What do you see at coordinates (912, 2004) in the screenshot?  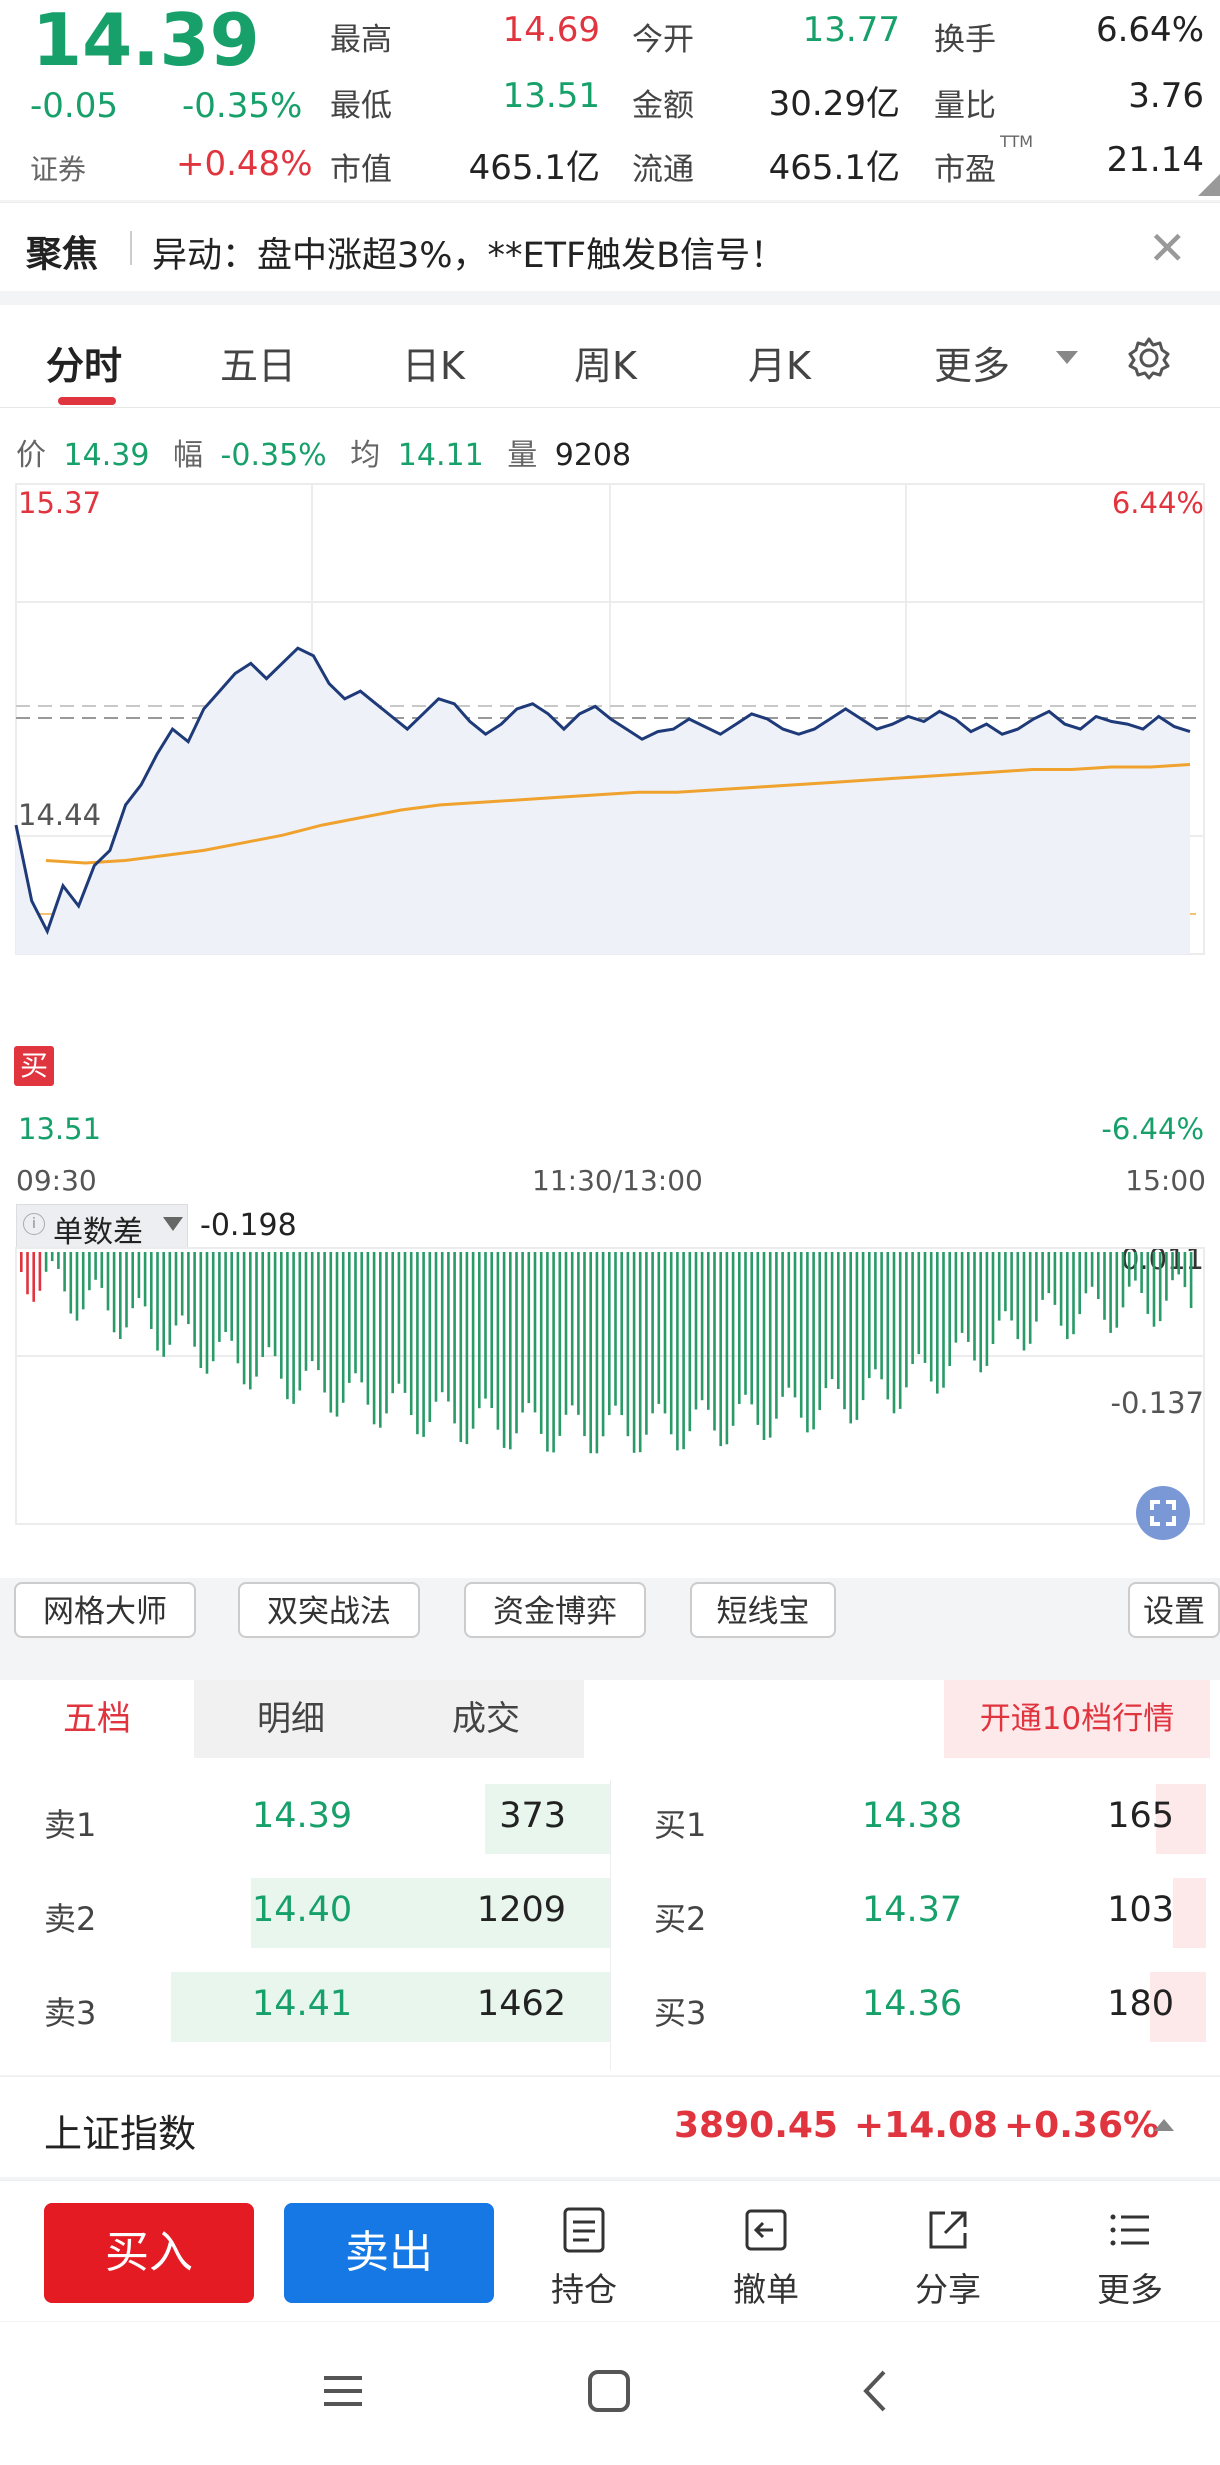 I see `bid-price: 14.36` at bounding box center [912, 2004].